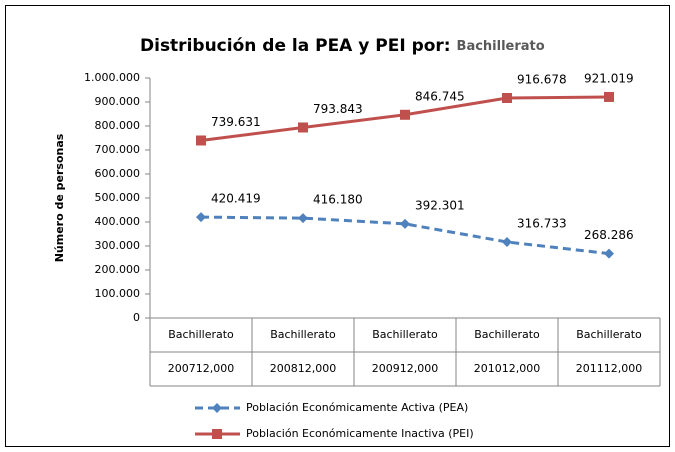 This screenshot has height=452, width=675. Describe the element at coordinates (118, 293) in the screenshot. I see `y-tick-label: 100.000` at that location.